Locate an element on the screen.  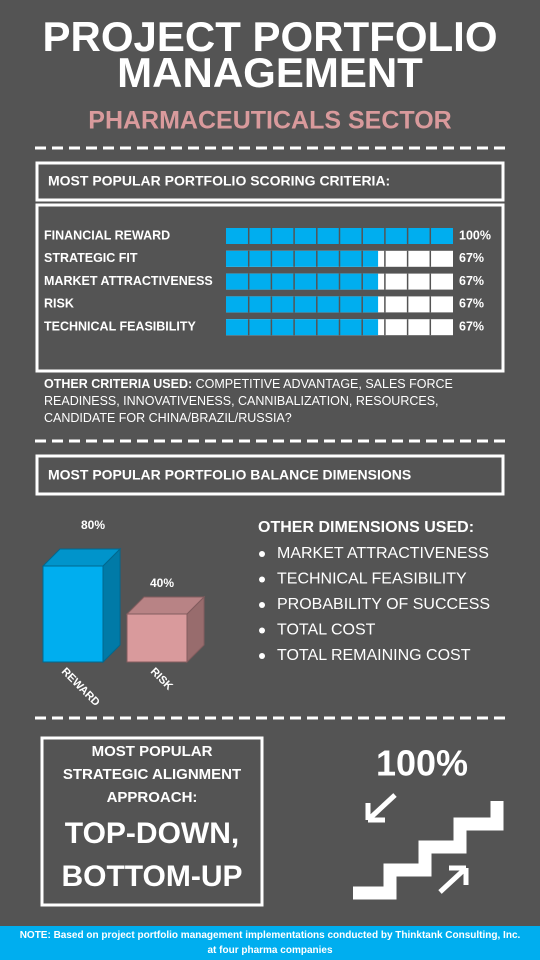
dimension-item: MARKET ATTRACTIVENESS is located at coordinates (383, 553).